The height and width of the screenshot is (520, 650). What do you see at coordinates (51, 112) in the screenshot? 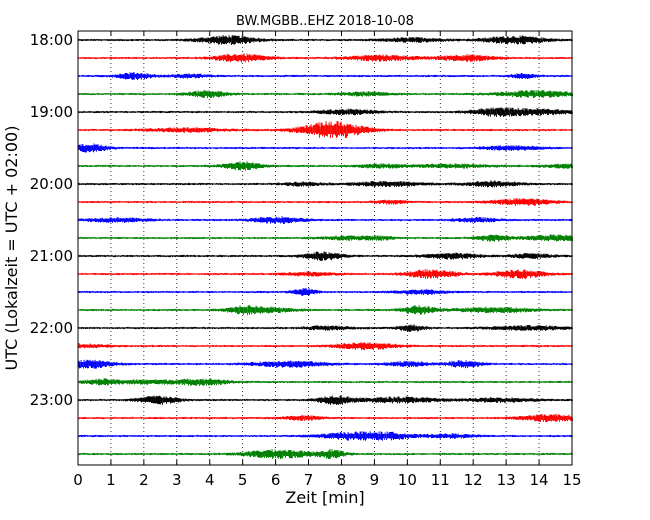
I see `y-tick-label: 19:00` at bounding box center [51, 112].